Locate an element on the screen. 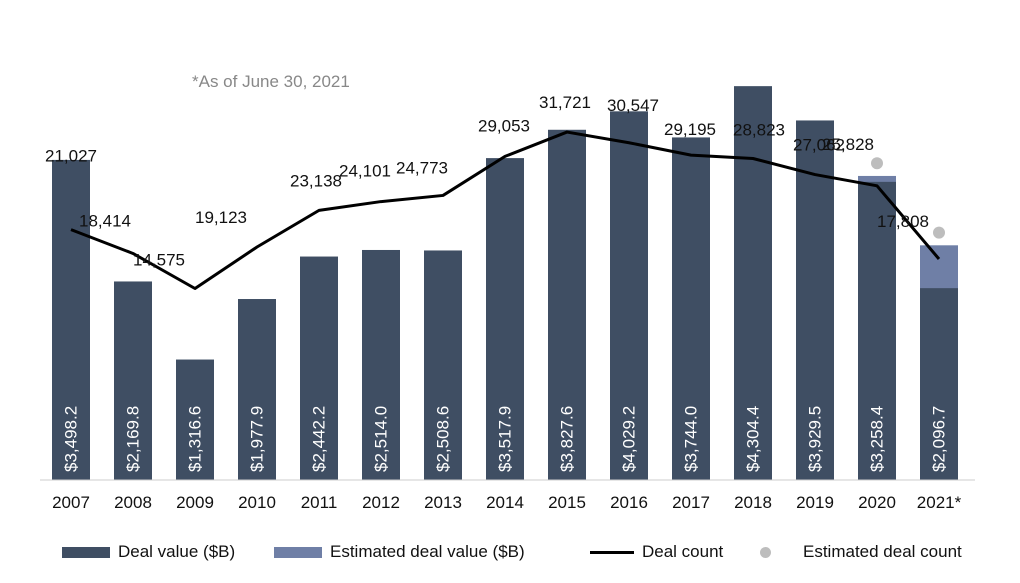  x-tick-label: 2012 is located at coordinates (381, 502).